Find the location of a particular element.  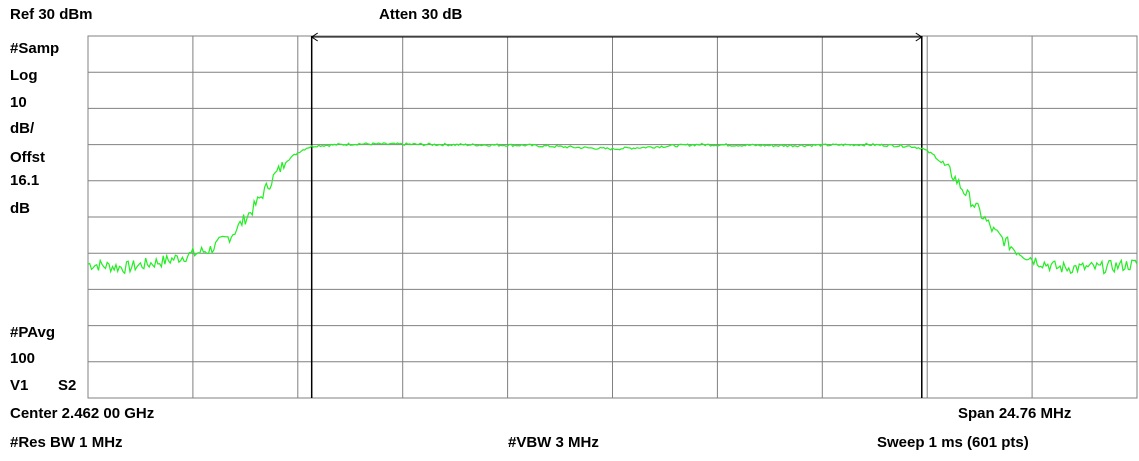

scale-type-label: Log is located at coordinates (24, 75).